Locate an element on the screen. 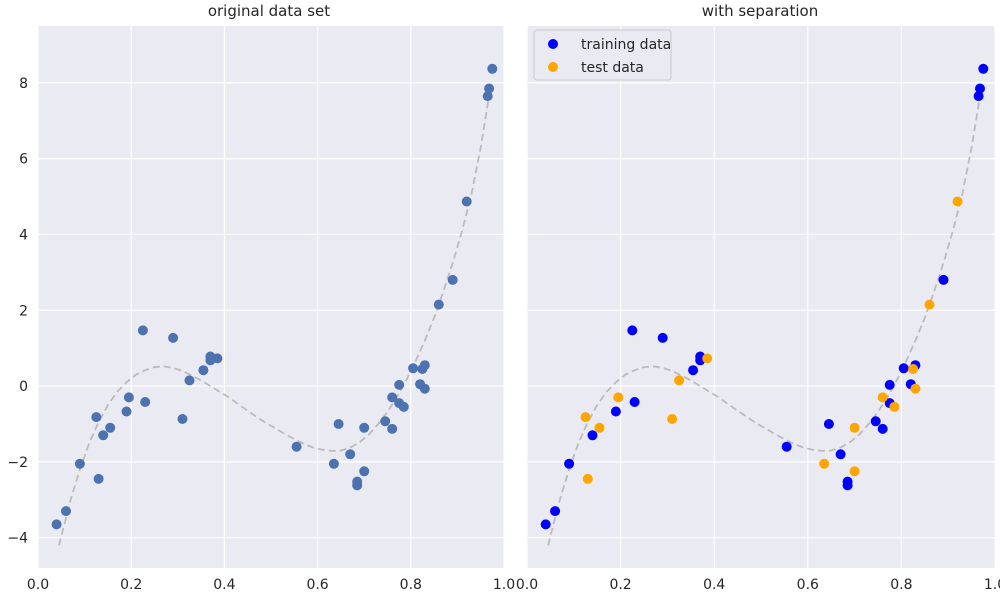 This screenshot has width=1000, height=600. left-x-tick-label: 0.2 is located at coordinates (131, 585).